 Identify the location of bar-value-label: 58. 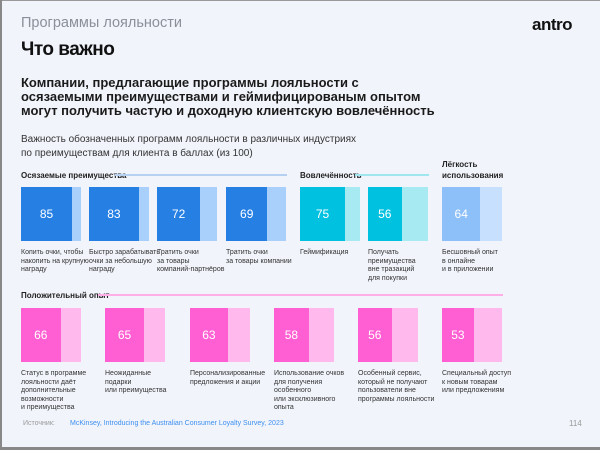
(291, 335).